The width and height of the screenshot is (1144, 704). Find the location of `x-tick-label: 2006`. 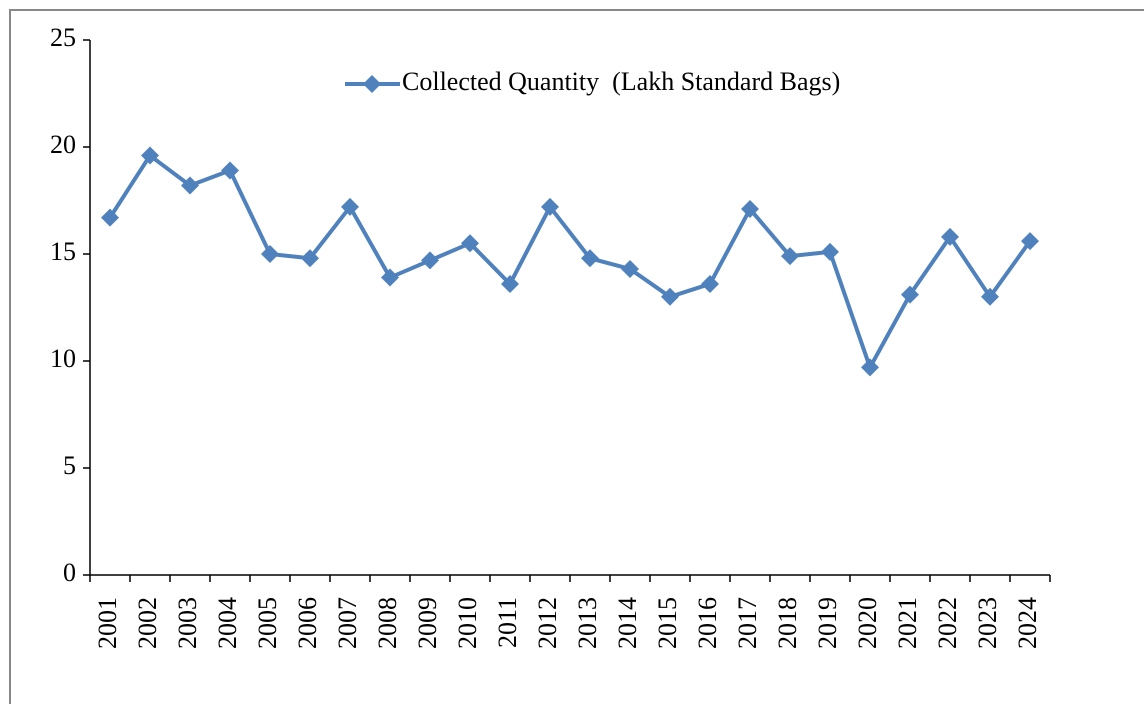

x-tick-label: 2006 is located at coordinates (307, 623).